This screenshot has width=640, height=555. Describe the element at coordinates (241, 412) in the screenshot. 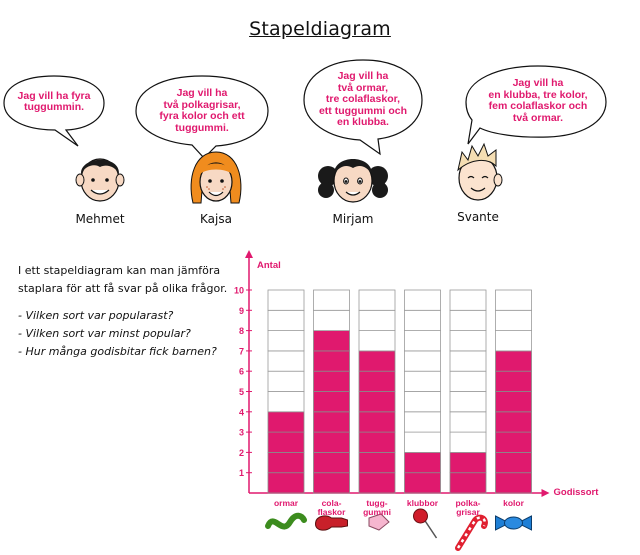

I see `y-tick-label: 4` at that location.